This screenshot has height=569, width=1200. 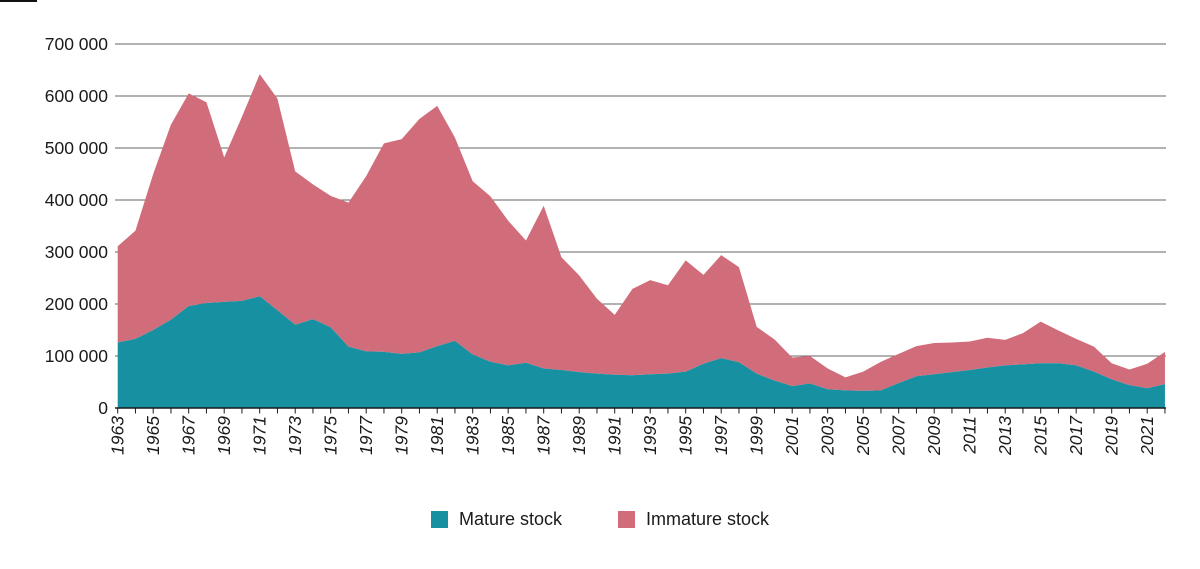 What do you see at coordinates (510, 519) in the screenshot?
I see `legend-label-mature-stock: Mature stock` at bounding box center [510, 519].